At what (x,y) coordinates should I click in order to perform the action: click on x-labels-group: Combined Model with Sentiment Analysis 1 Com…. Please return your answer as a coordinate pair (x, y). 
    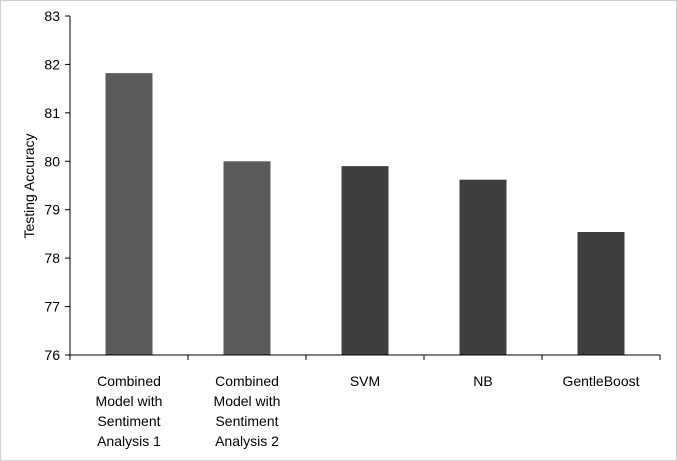
    Looking at the image, I should click on (368, 411).